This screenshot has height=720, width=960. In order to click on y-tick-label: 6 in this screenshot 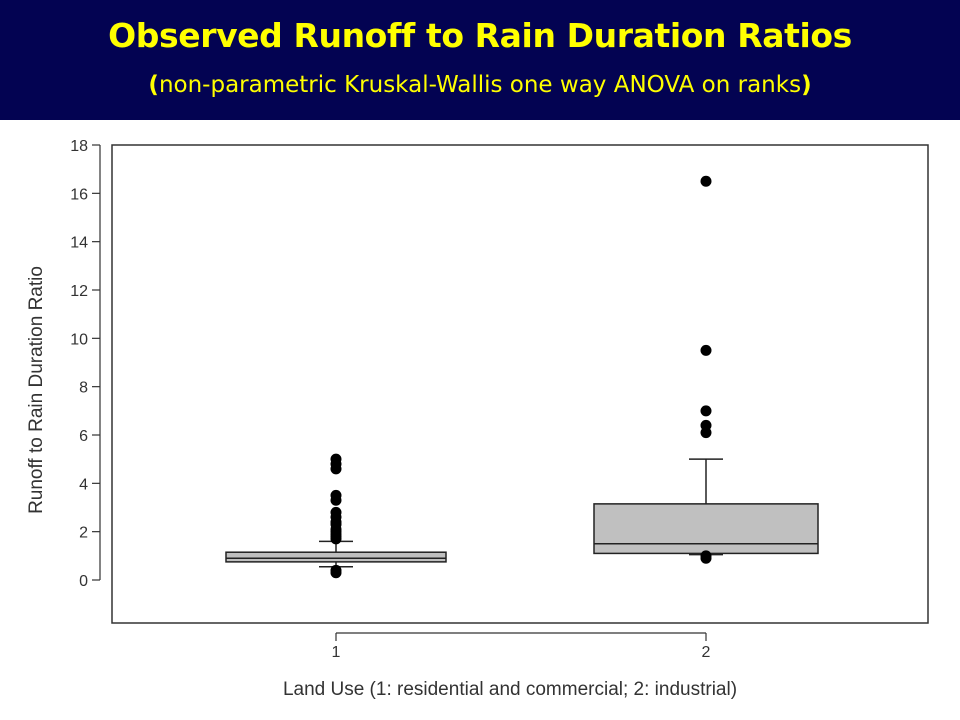, I will do `click(83, 436)`.